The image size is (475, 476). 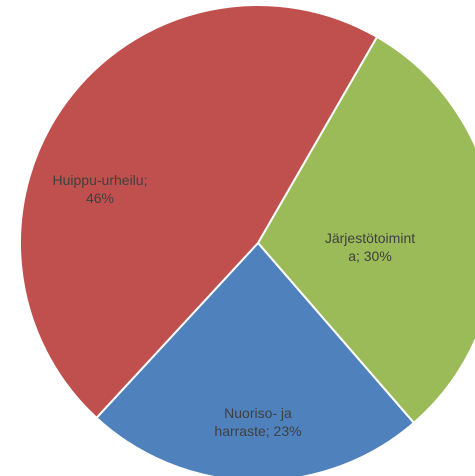 What do you see at coordinates (258, 413) in the screenshot?
I see `data-label-line: Nuoriso- ja` at bounding box center [258, 413].